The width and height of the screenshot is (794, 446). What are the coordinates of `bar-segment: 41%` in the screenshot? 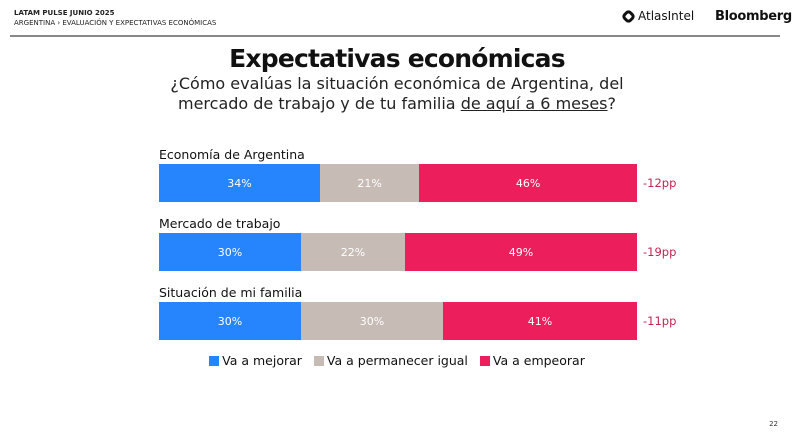 It's located at (539, 321).